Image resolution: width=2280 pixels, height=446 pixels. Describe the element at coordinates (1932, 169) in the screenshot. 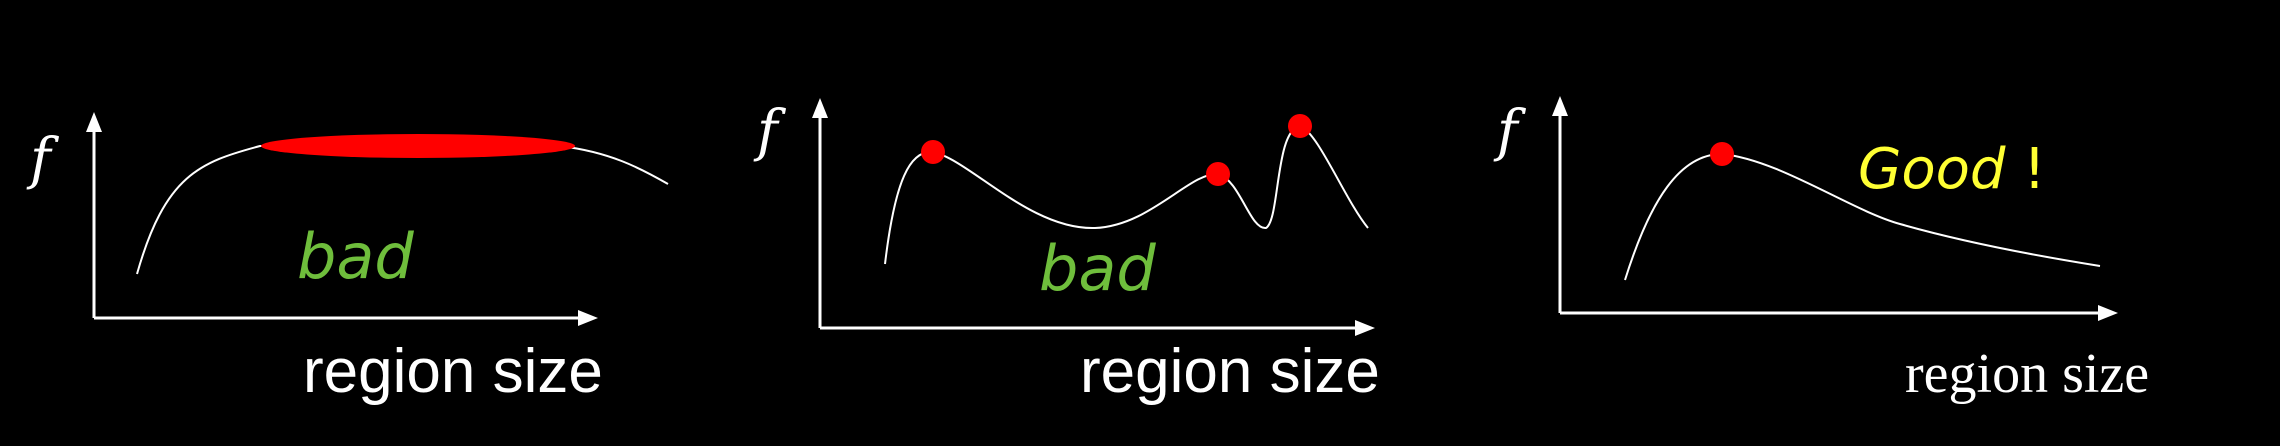

I see `verdict-word: Good` at that location.